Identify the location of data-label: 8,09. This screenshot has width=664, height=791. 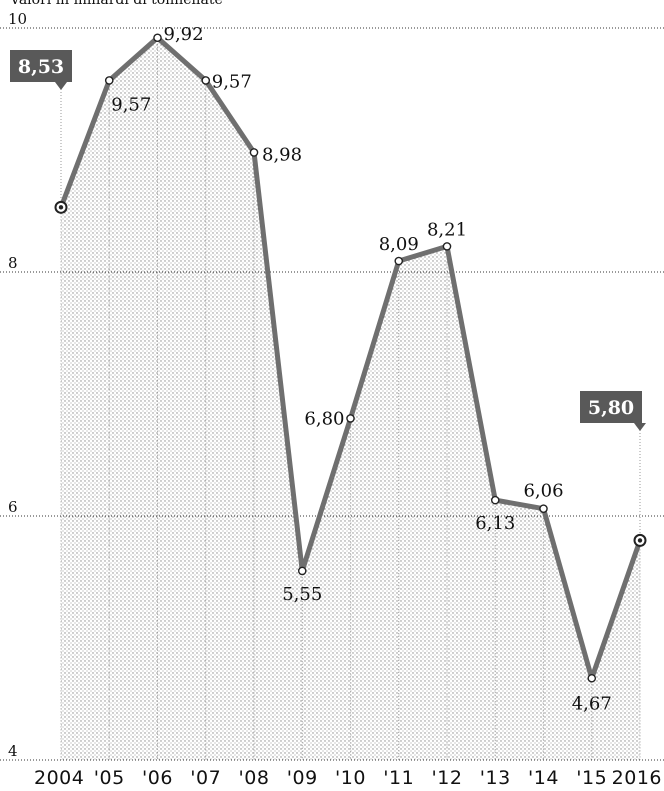
(399, 244).